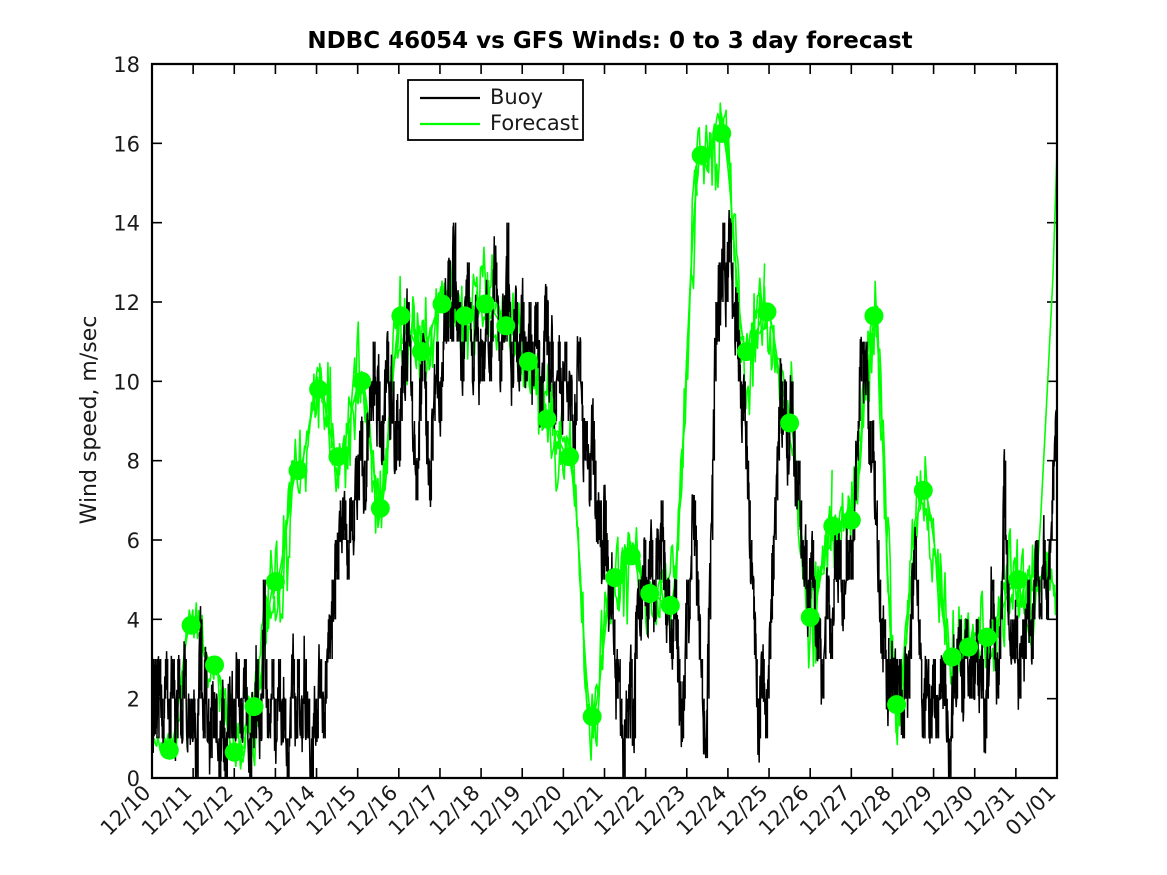 The width and height of the screenshot is (1167, 875). I want to click on y-tick-label: 4, so click(133, 620).